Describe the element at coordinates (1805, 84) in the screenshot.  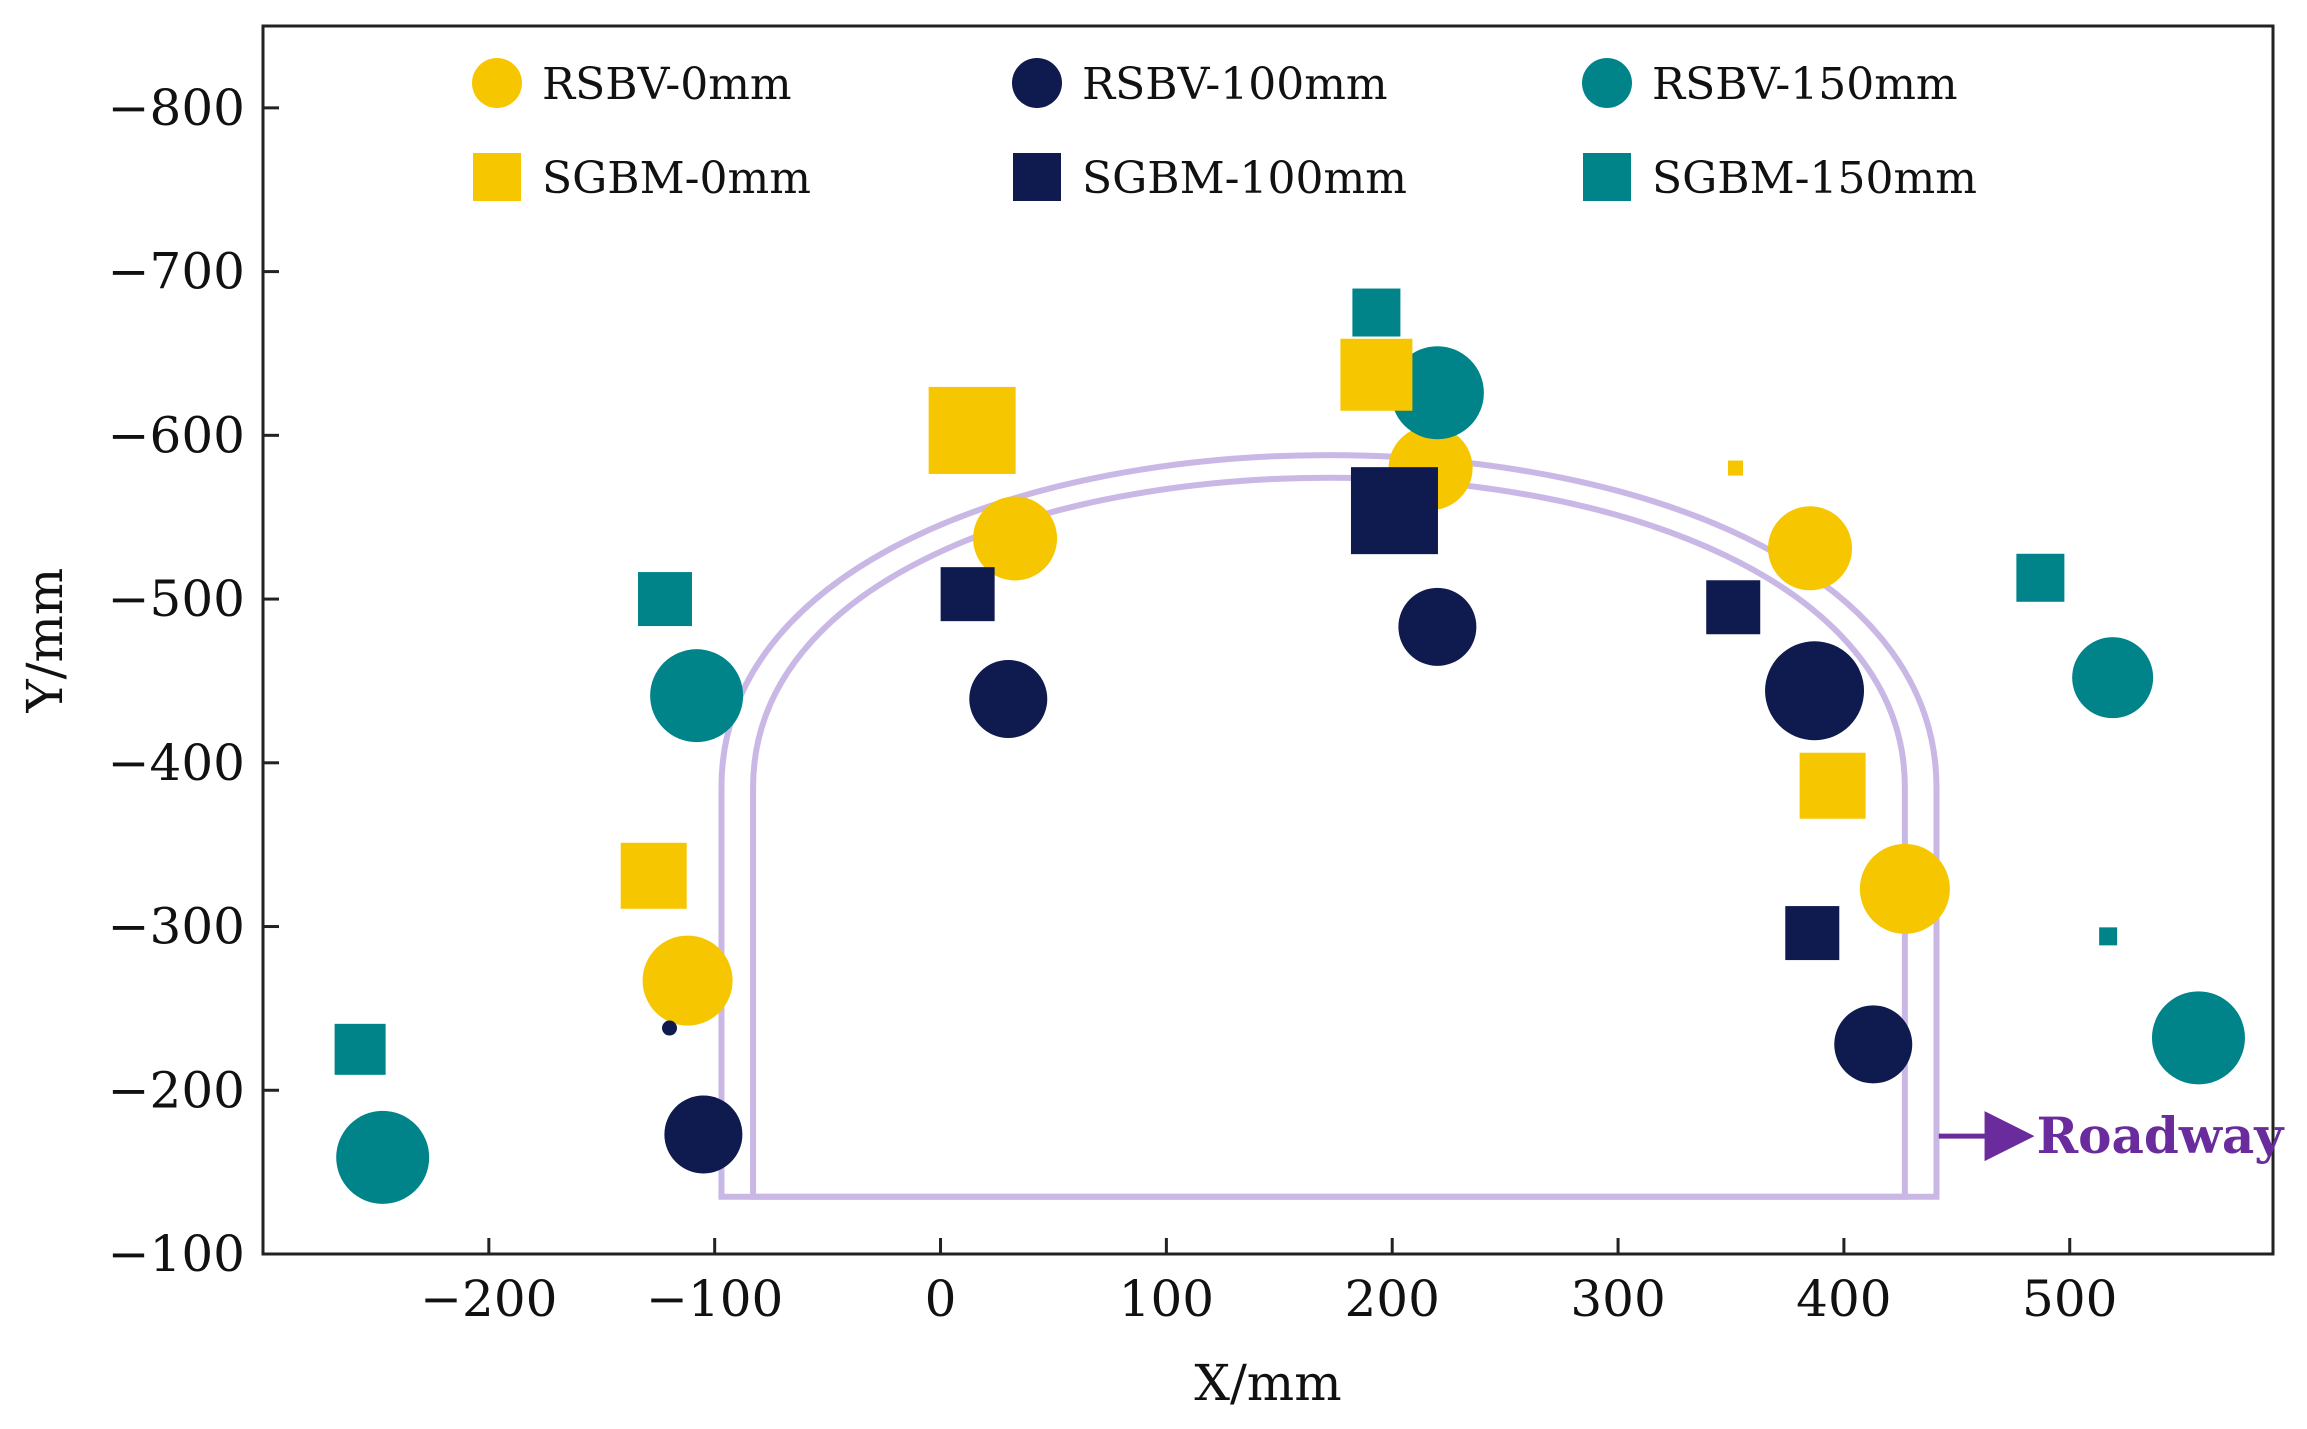
I see `legend-label-rsbv-150mm: RSBV-150mm` at that location.